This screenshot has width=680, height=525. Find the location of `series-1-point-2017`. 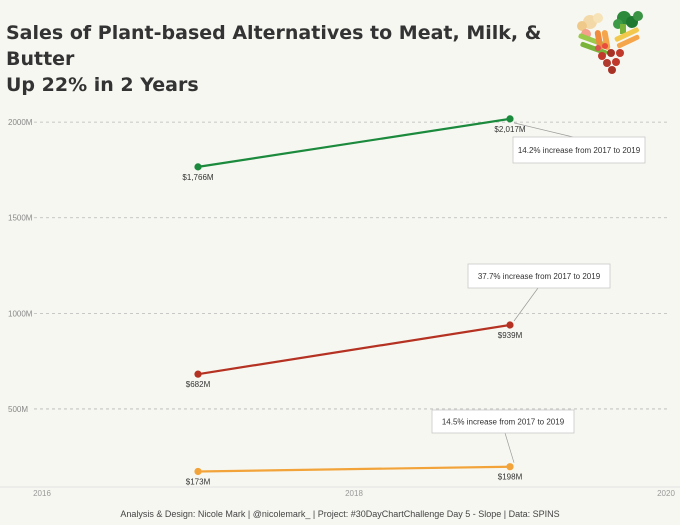

series-1-point-2017 is located at coordinates (198, 374).